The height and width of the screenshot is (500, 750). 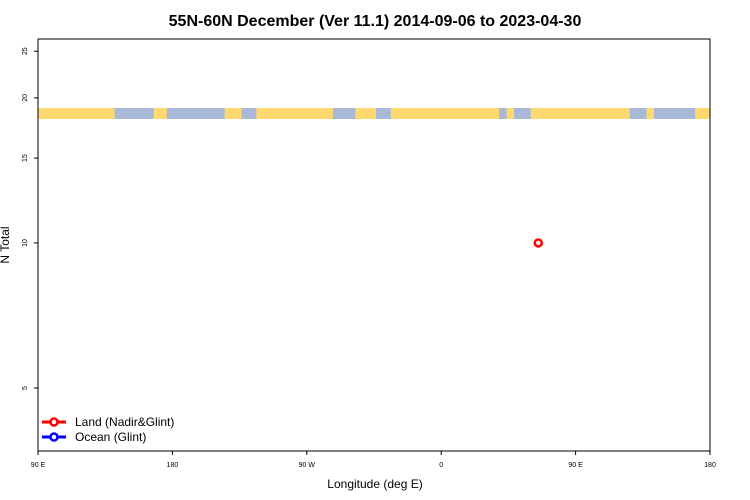 What do you see at coordinates (441, 465) in the screenshot?
I see `x-tick-label: 0` at bounding box center [441, 465].